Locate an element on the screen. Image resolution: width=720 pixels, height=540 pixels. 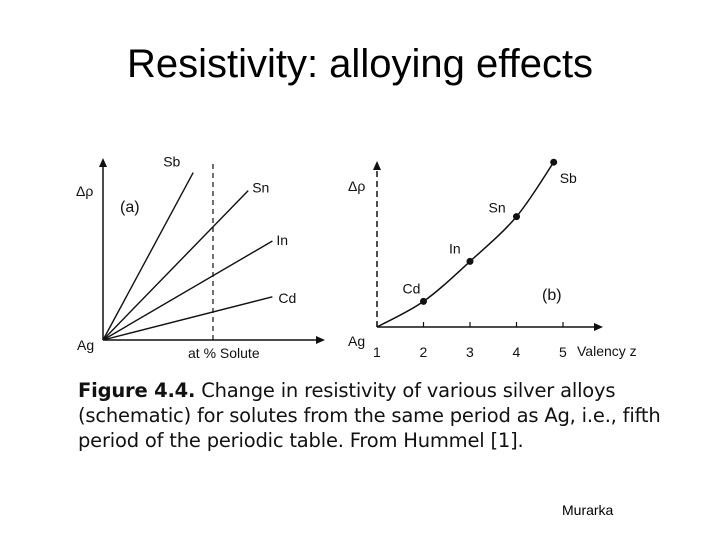
panel-label: (b) is located at coordinates (552, 295).